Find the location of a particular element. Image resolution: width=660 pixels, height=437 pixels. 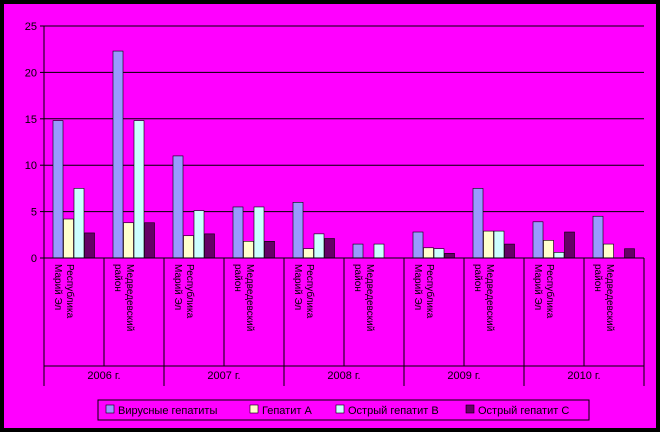

legend-label: Острый гепатит С is located at coordinates (523, 411).